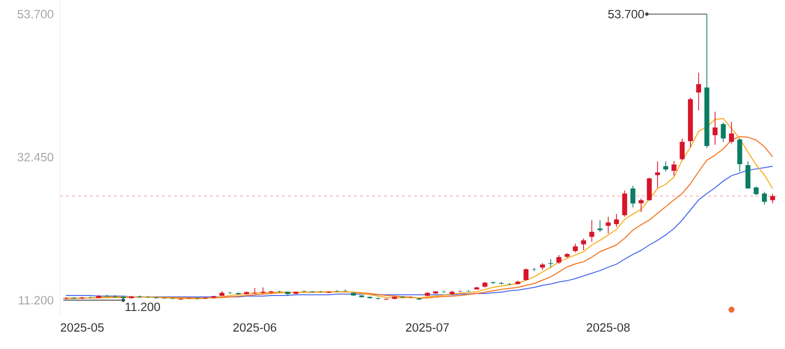 Image resolution: width=785 pixels, height=349 pixels. What do you see at coordinates (626, 14) in the screenshot?
I see `annotation: 53.700` at bounding box center [626, 14].